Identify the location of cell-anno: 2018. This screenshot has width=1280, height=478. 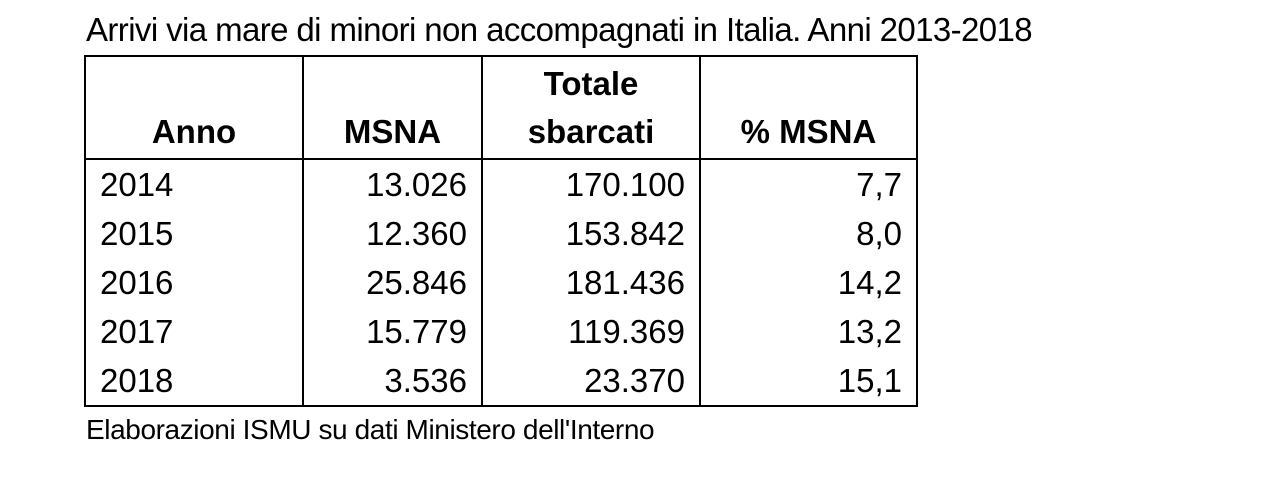
(194, 381).